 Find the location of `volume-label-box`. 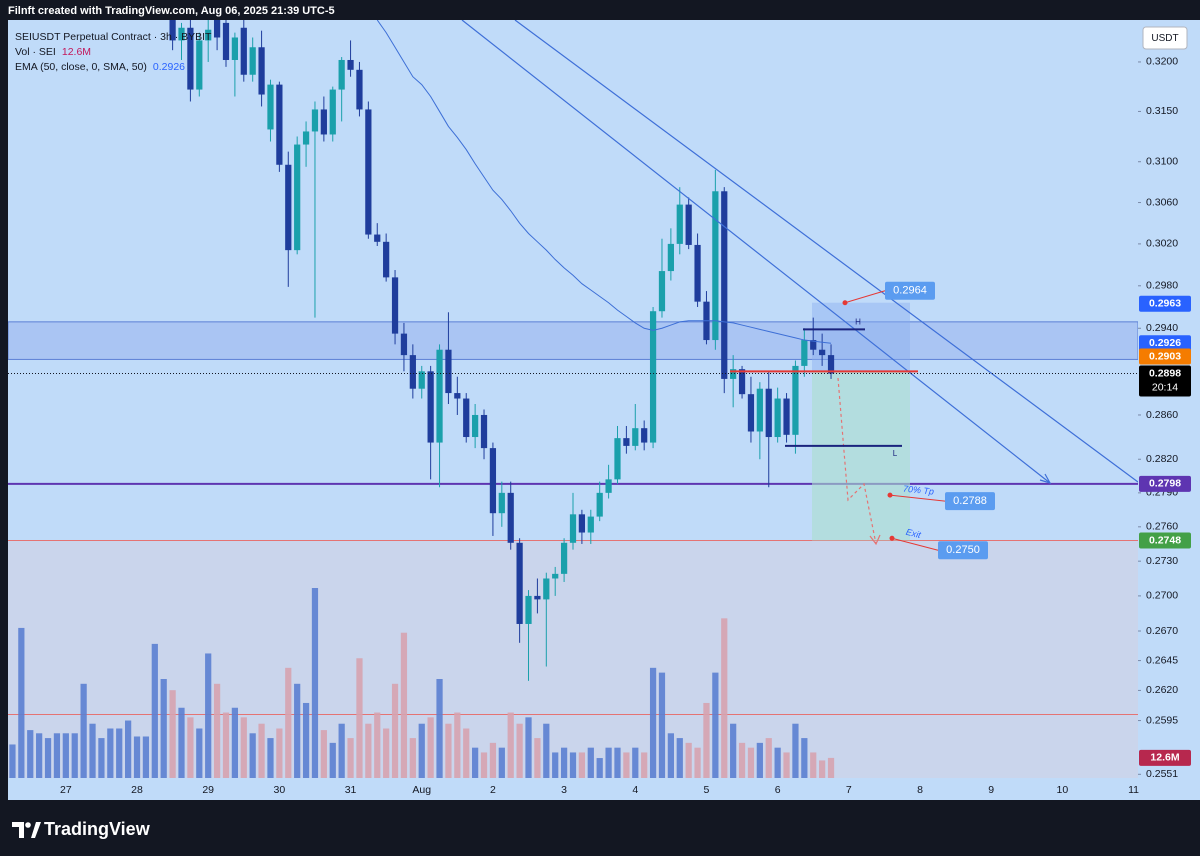

volume-label-box is located at coordinates (1165, 757).